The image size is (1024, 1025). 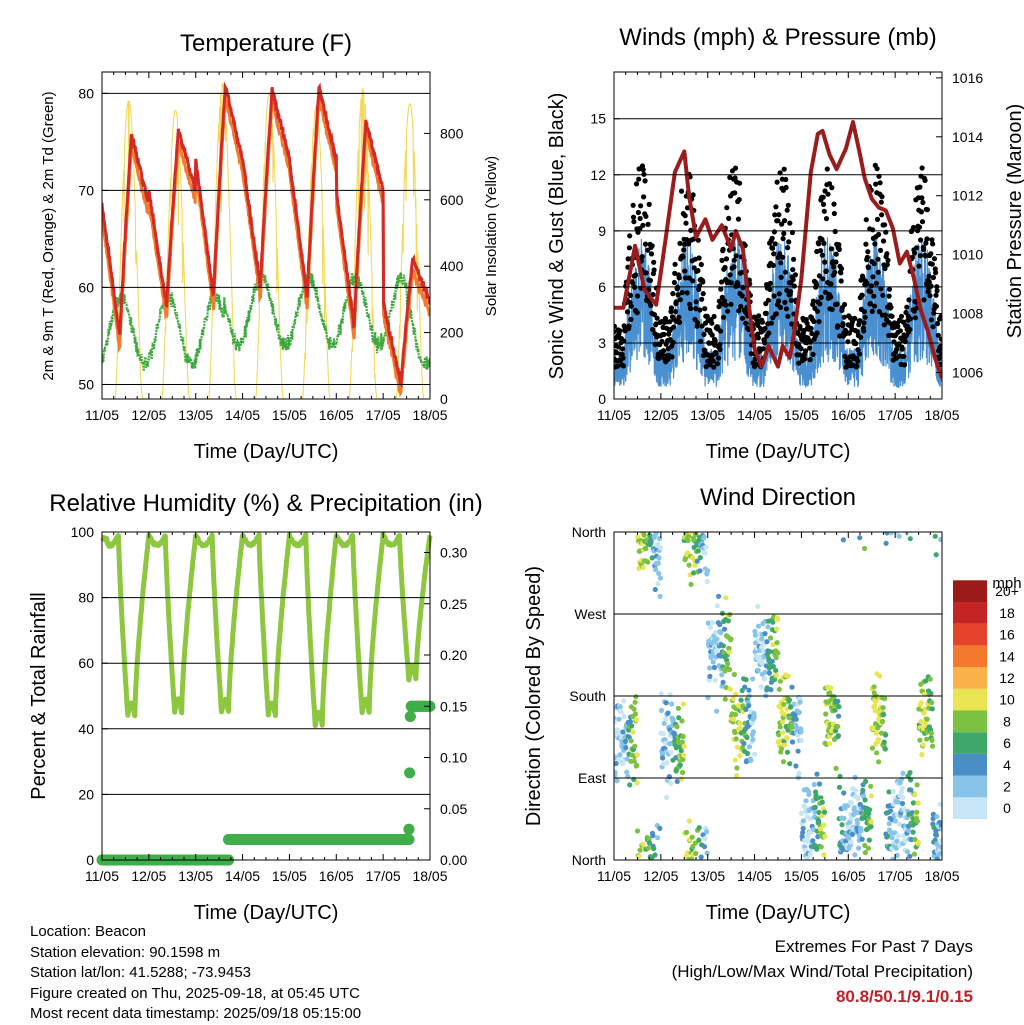 I want to click on colorbar-label: 6, so click(x=1007, y=743).